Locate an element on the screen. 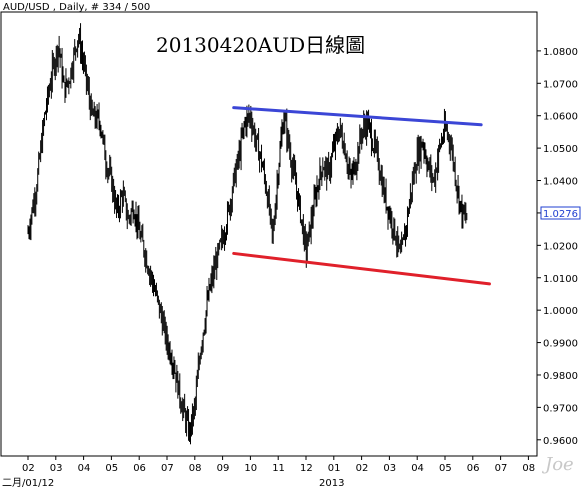 This screenshot has height=495, width=587. y-tick-label: 0.9600 is located at coordinates (560, 441).